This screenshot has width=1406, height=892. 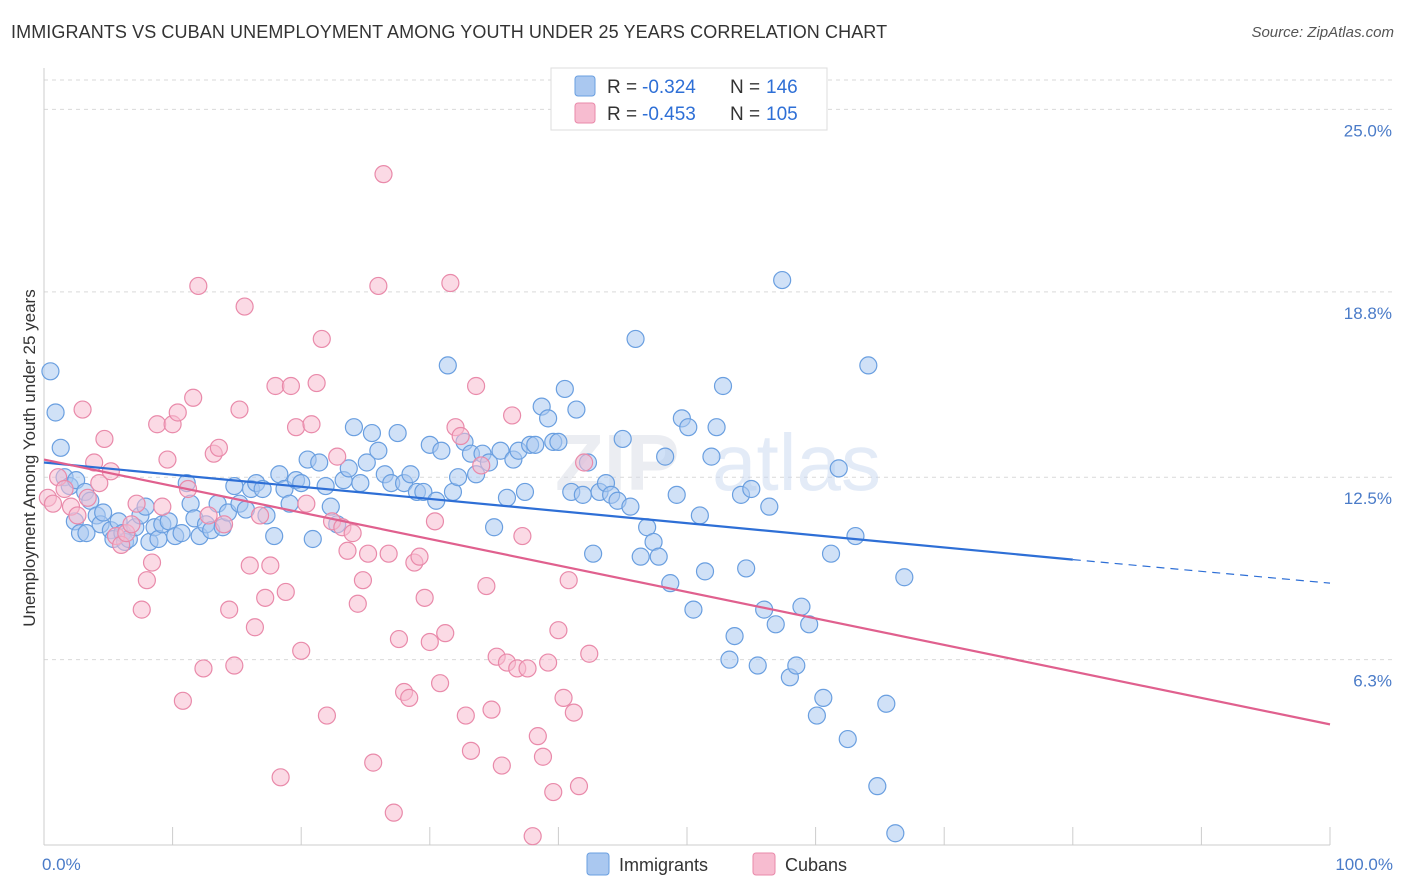 I want to click on x-tick-label: 0.0%, so click(x=61, y=864).